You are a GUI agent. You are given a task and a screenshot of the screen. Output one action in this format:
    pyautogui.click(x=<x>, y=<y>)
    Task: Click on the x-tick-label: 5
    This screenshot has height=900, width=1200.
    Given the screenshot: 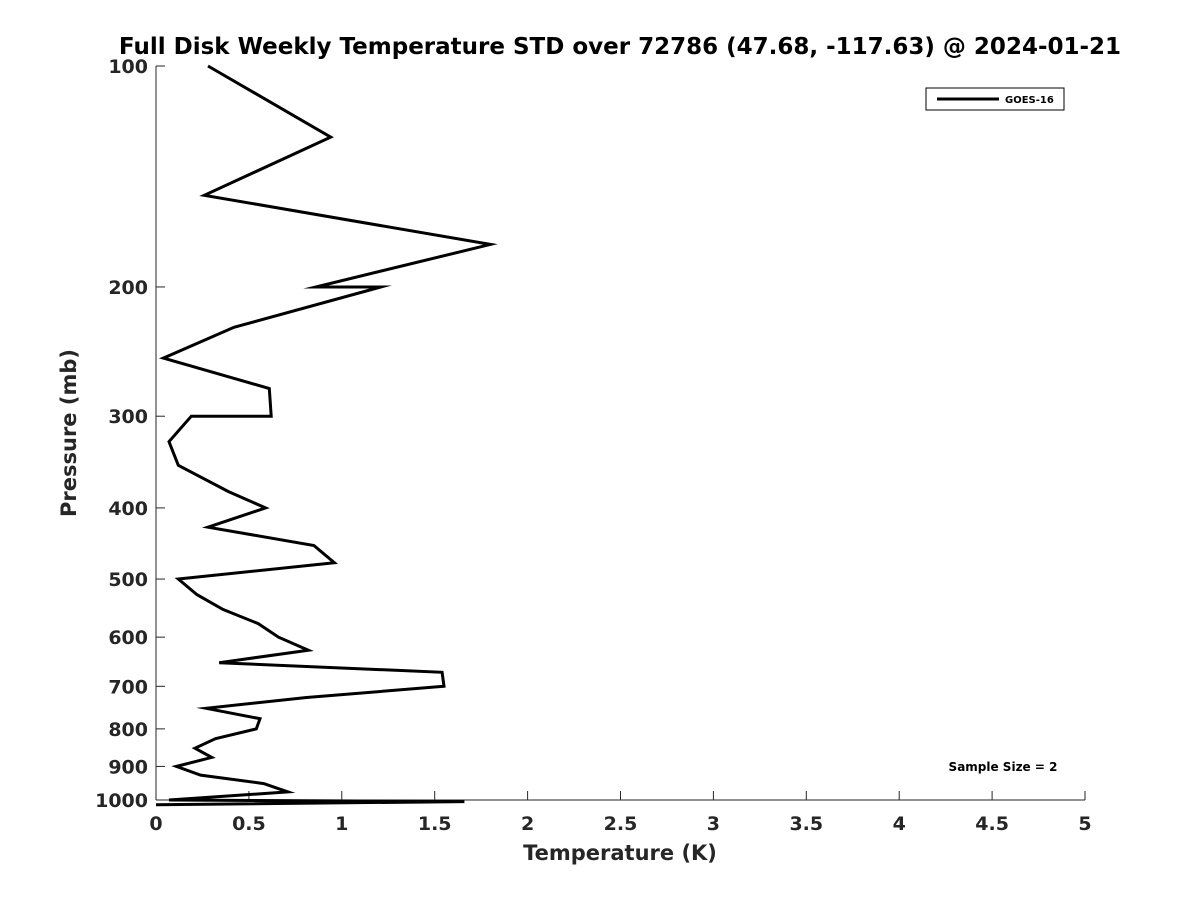 What is the action you would take?
    pyautogui.click(x=1084, y=824)
    